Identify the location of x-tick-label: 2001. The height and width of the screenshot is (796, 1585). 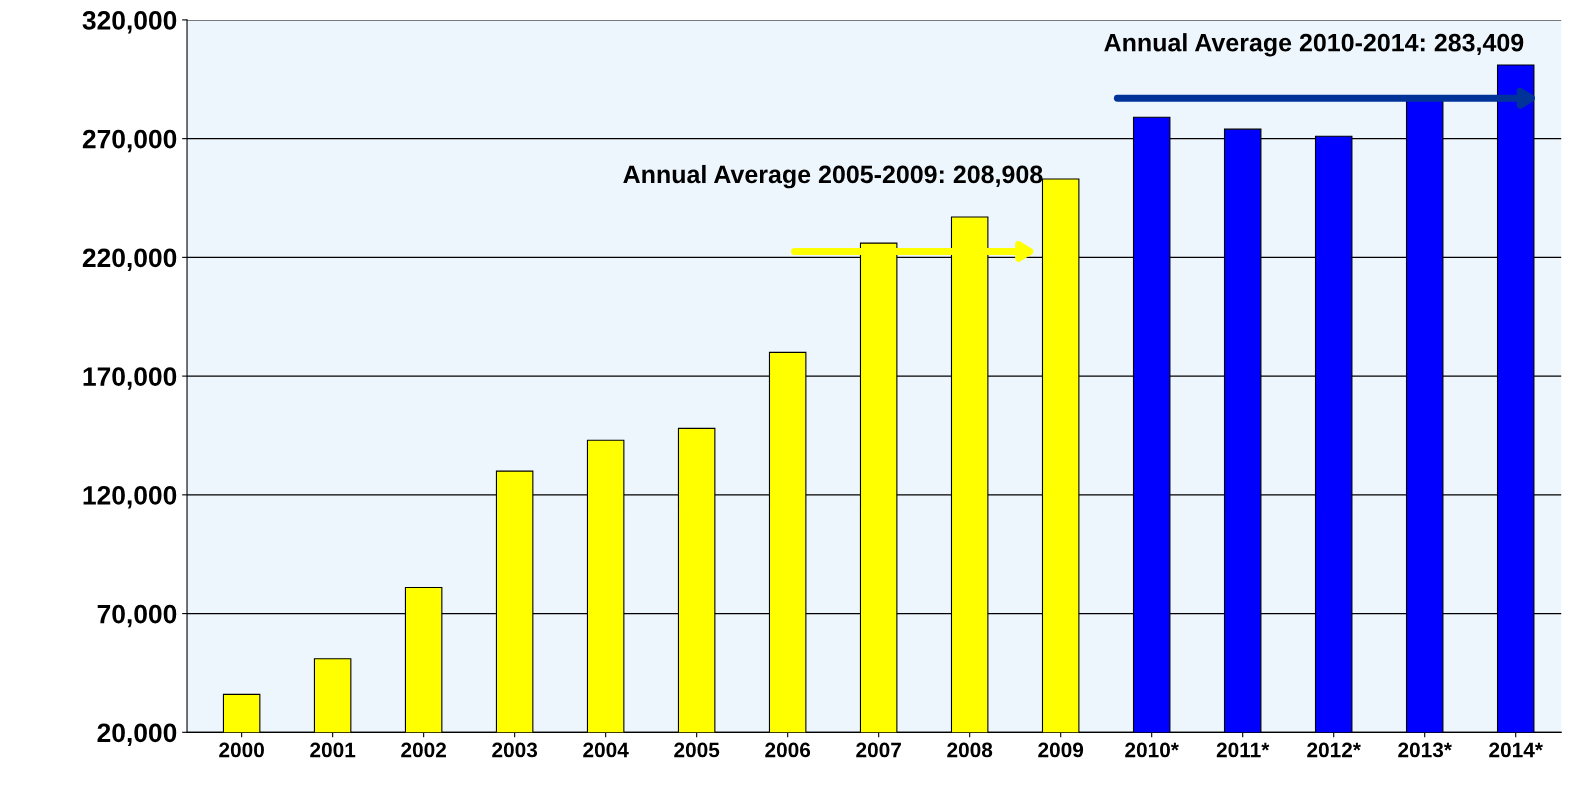
(333, 750).